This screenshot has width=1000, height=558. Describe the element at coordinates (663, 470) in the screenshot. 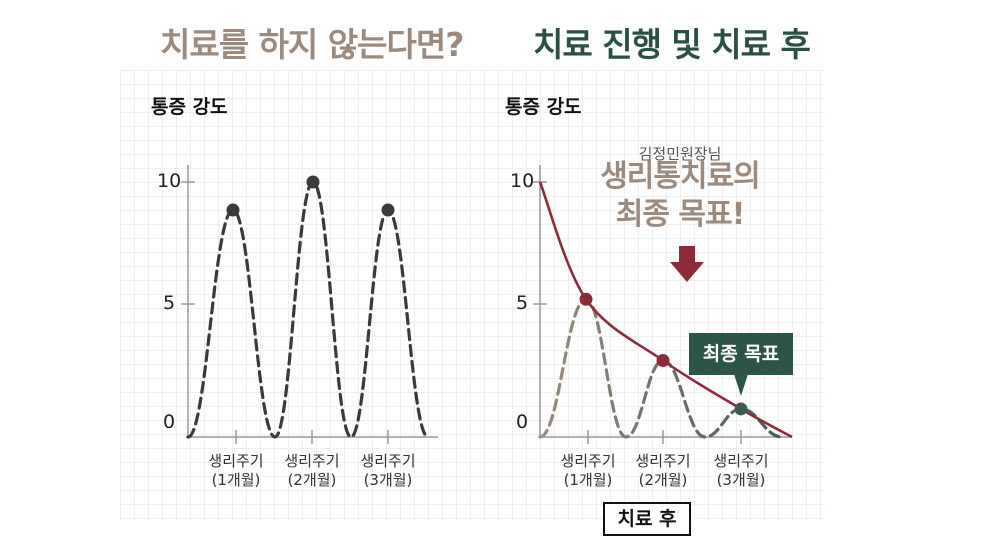

I see `x-category-right-2: 생리주기 (2개월)` at that location.